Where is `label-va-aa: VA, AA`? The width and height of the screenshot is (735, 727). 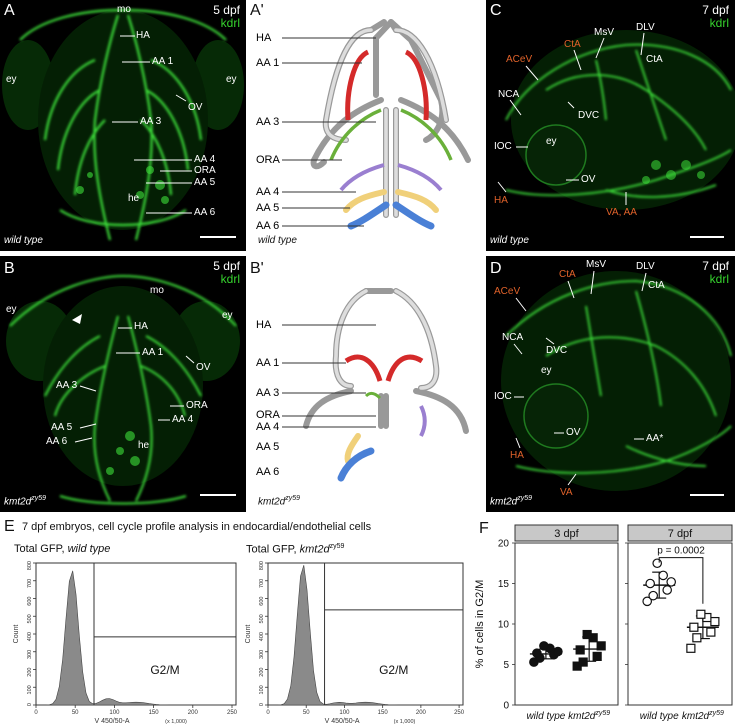
label-va-aa: VA, AA is located at coordinates (621, 212).